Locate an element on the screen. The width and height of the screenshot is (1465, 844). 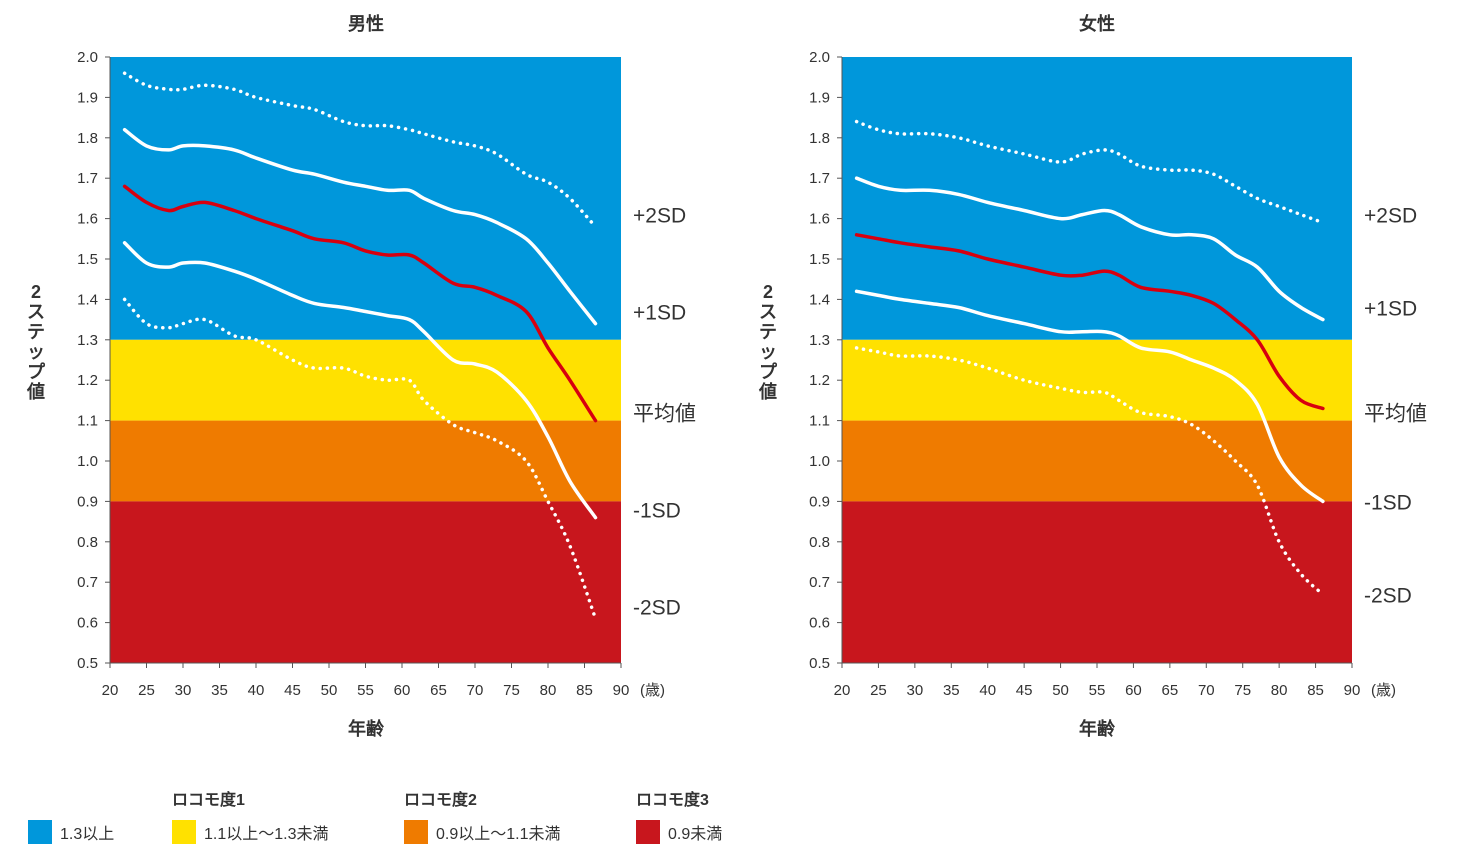
legend-label: 1.1以上～1.3未満 is located at coordinates (266, 832).